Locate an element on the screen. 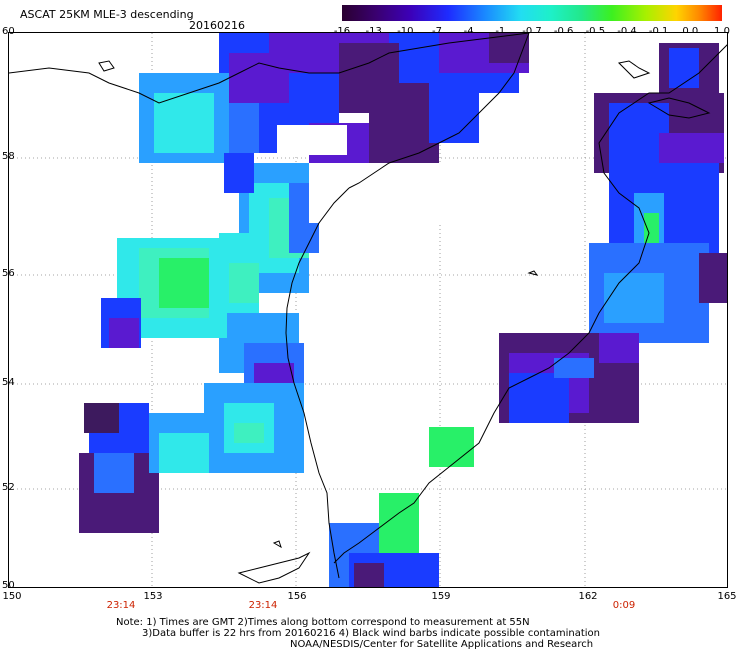 The width and height of the screenshot is (740, 650). colorbar-tick-label: -13 is located at coordinates (373, 31).